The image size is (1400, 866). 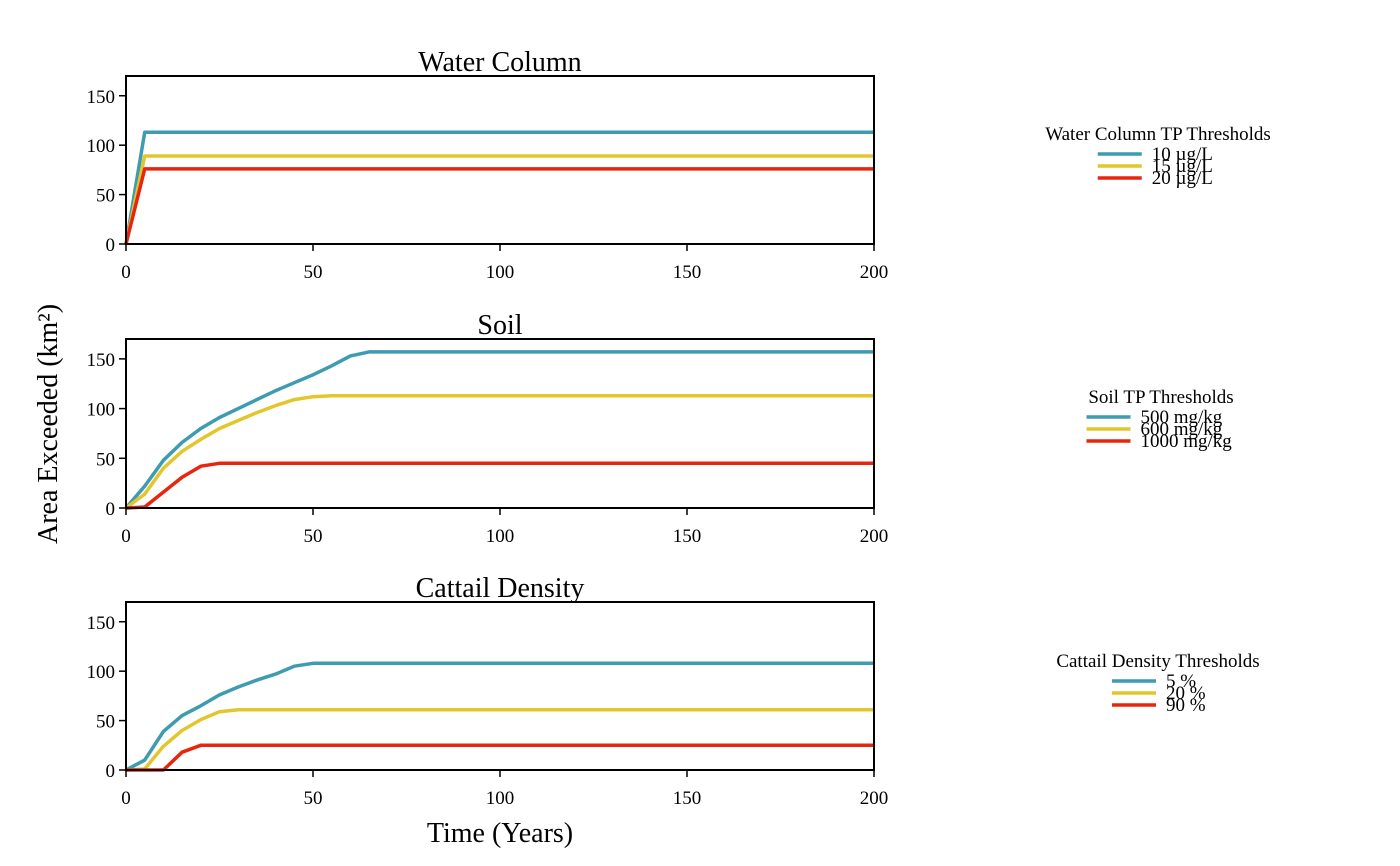 I want to click on legend-label: 90 %, so click(x=1186, y=705).